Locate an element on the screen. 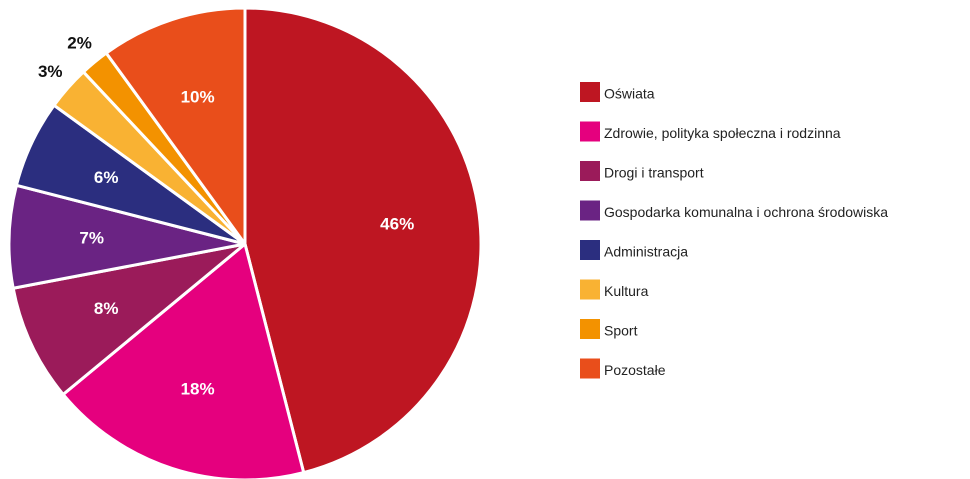  slice-label: 2% is located at coordinates (79, 42).